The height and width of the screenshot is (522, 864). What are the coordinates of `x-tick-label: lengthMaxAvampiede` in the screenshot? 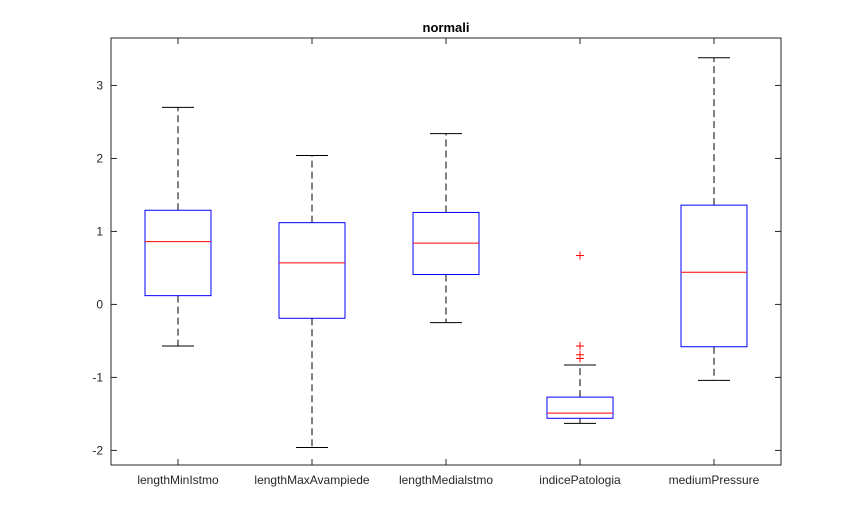 It's located at (312, 480).